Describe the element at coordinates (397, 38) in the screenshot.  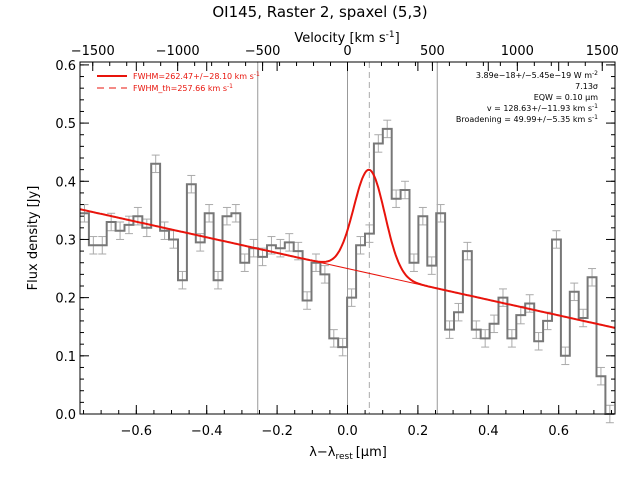
I see `top-axis-label-end: ]` at that location.